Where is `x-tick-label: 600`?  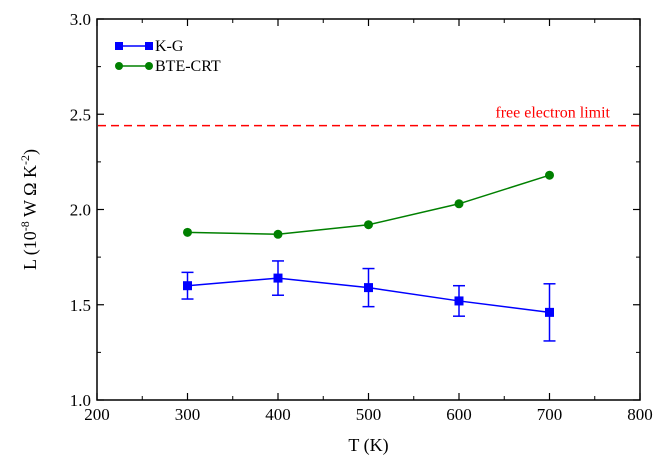
x-tick-label: 600 is located at coordinates (459, 414).